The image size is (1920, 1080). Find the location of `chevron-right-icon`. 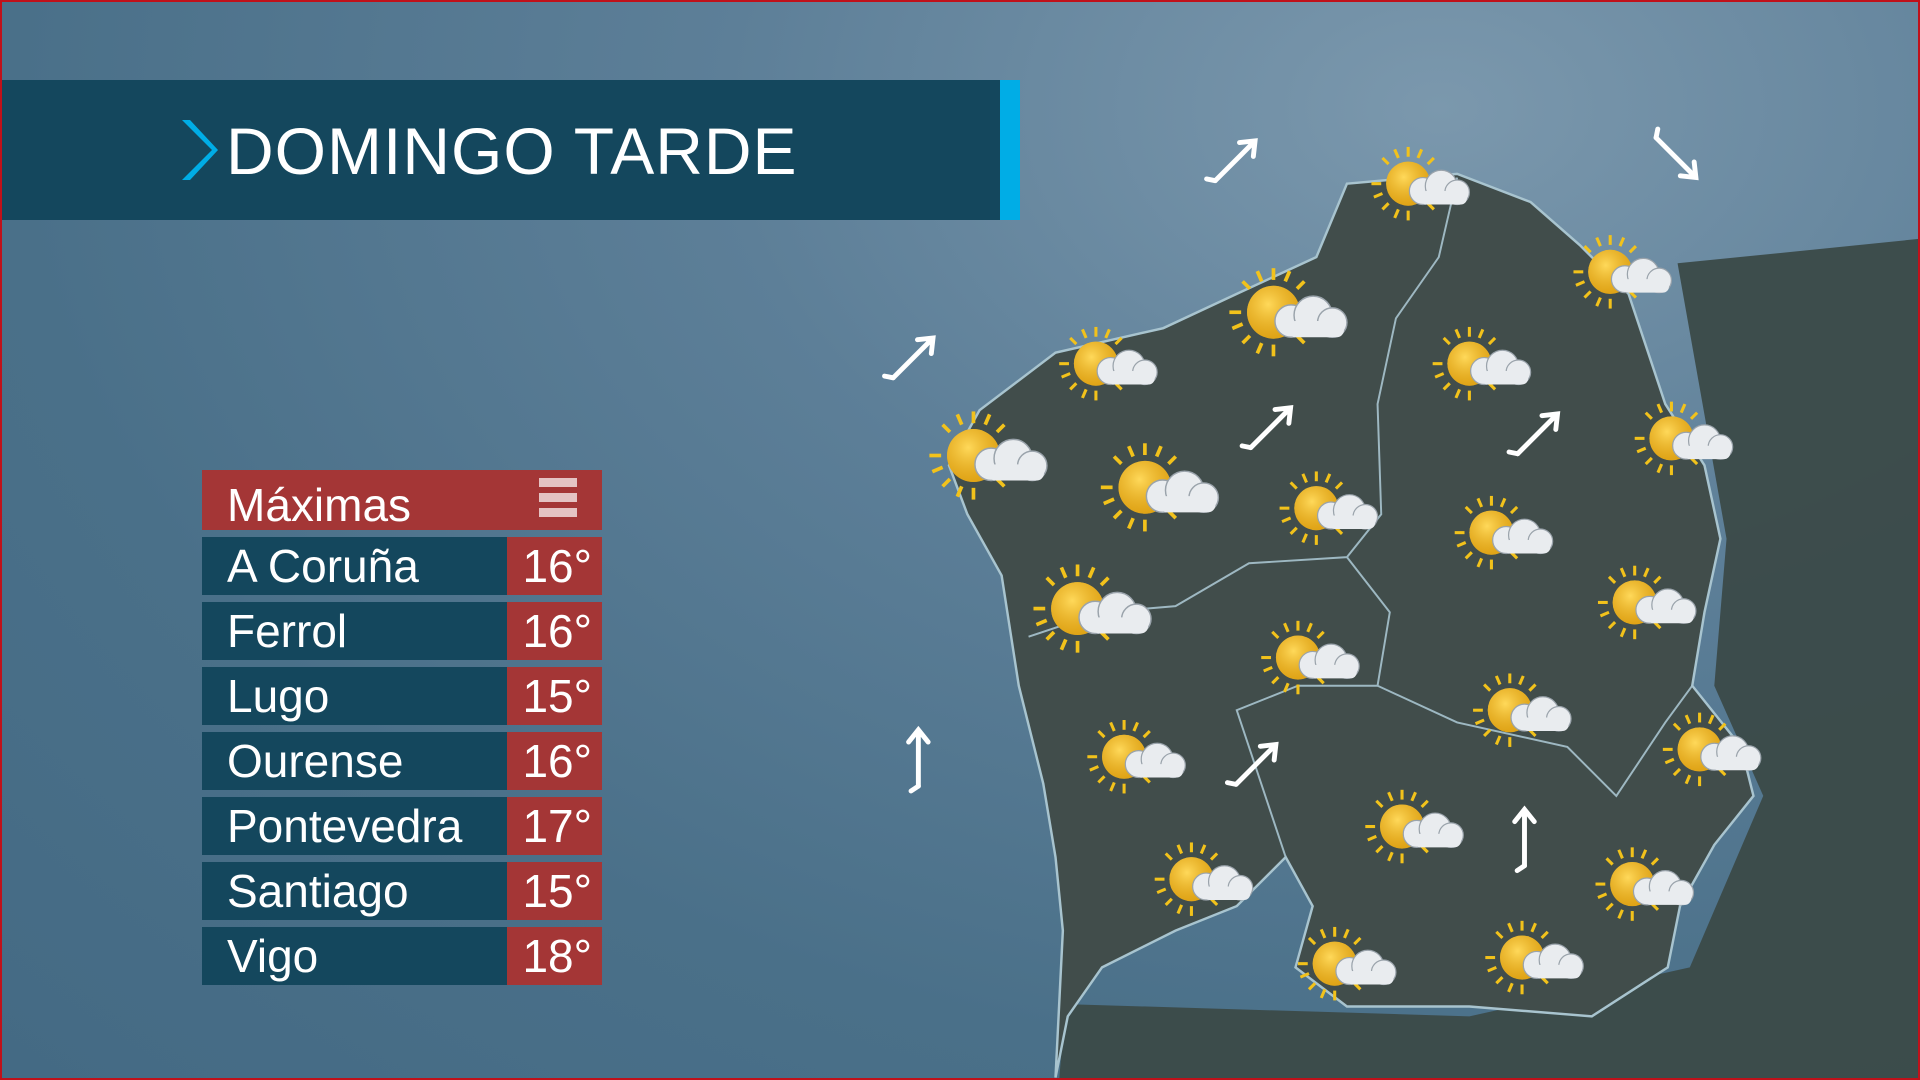

chevron-right-icon is located at coordinates (200, 150).